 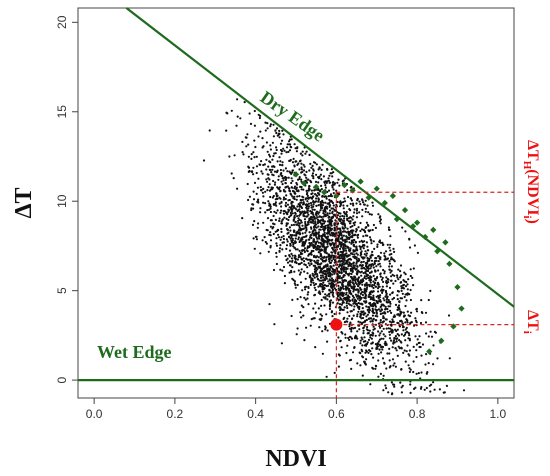 What do you see at coordinates (417, 222) in the screenshot?
I see `envelope-point` at bounding box center [417, 222].